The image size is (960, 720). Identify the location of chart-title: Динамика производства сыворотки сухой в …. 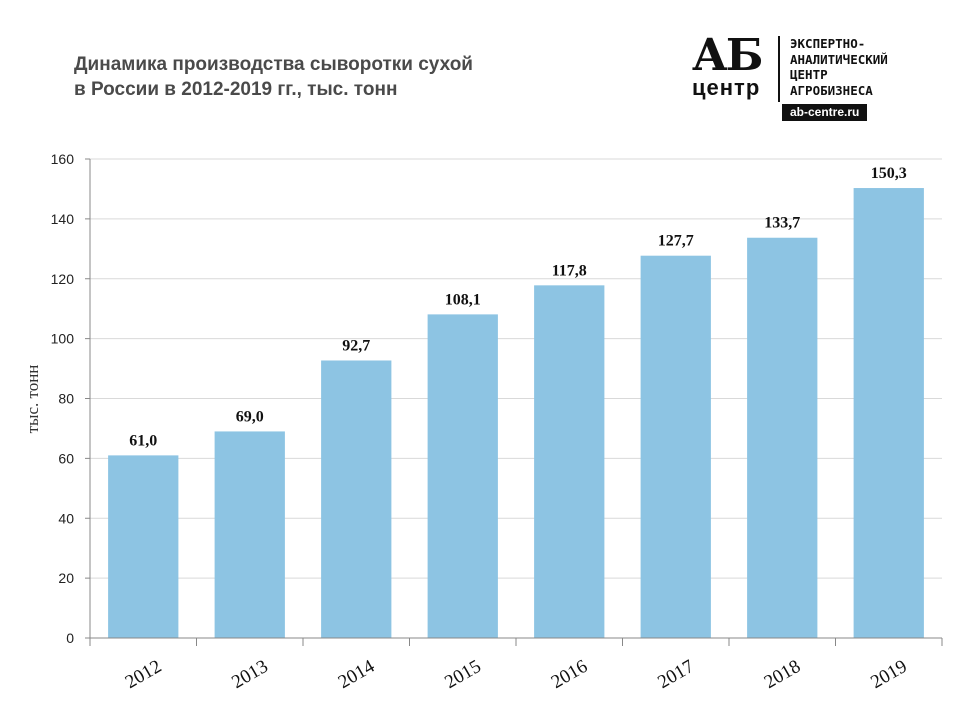
(354, 77).